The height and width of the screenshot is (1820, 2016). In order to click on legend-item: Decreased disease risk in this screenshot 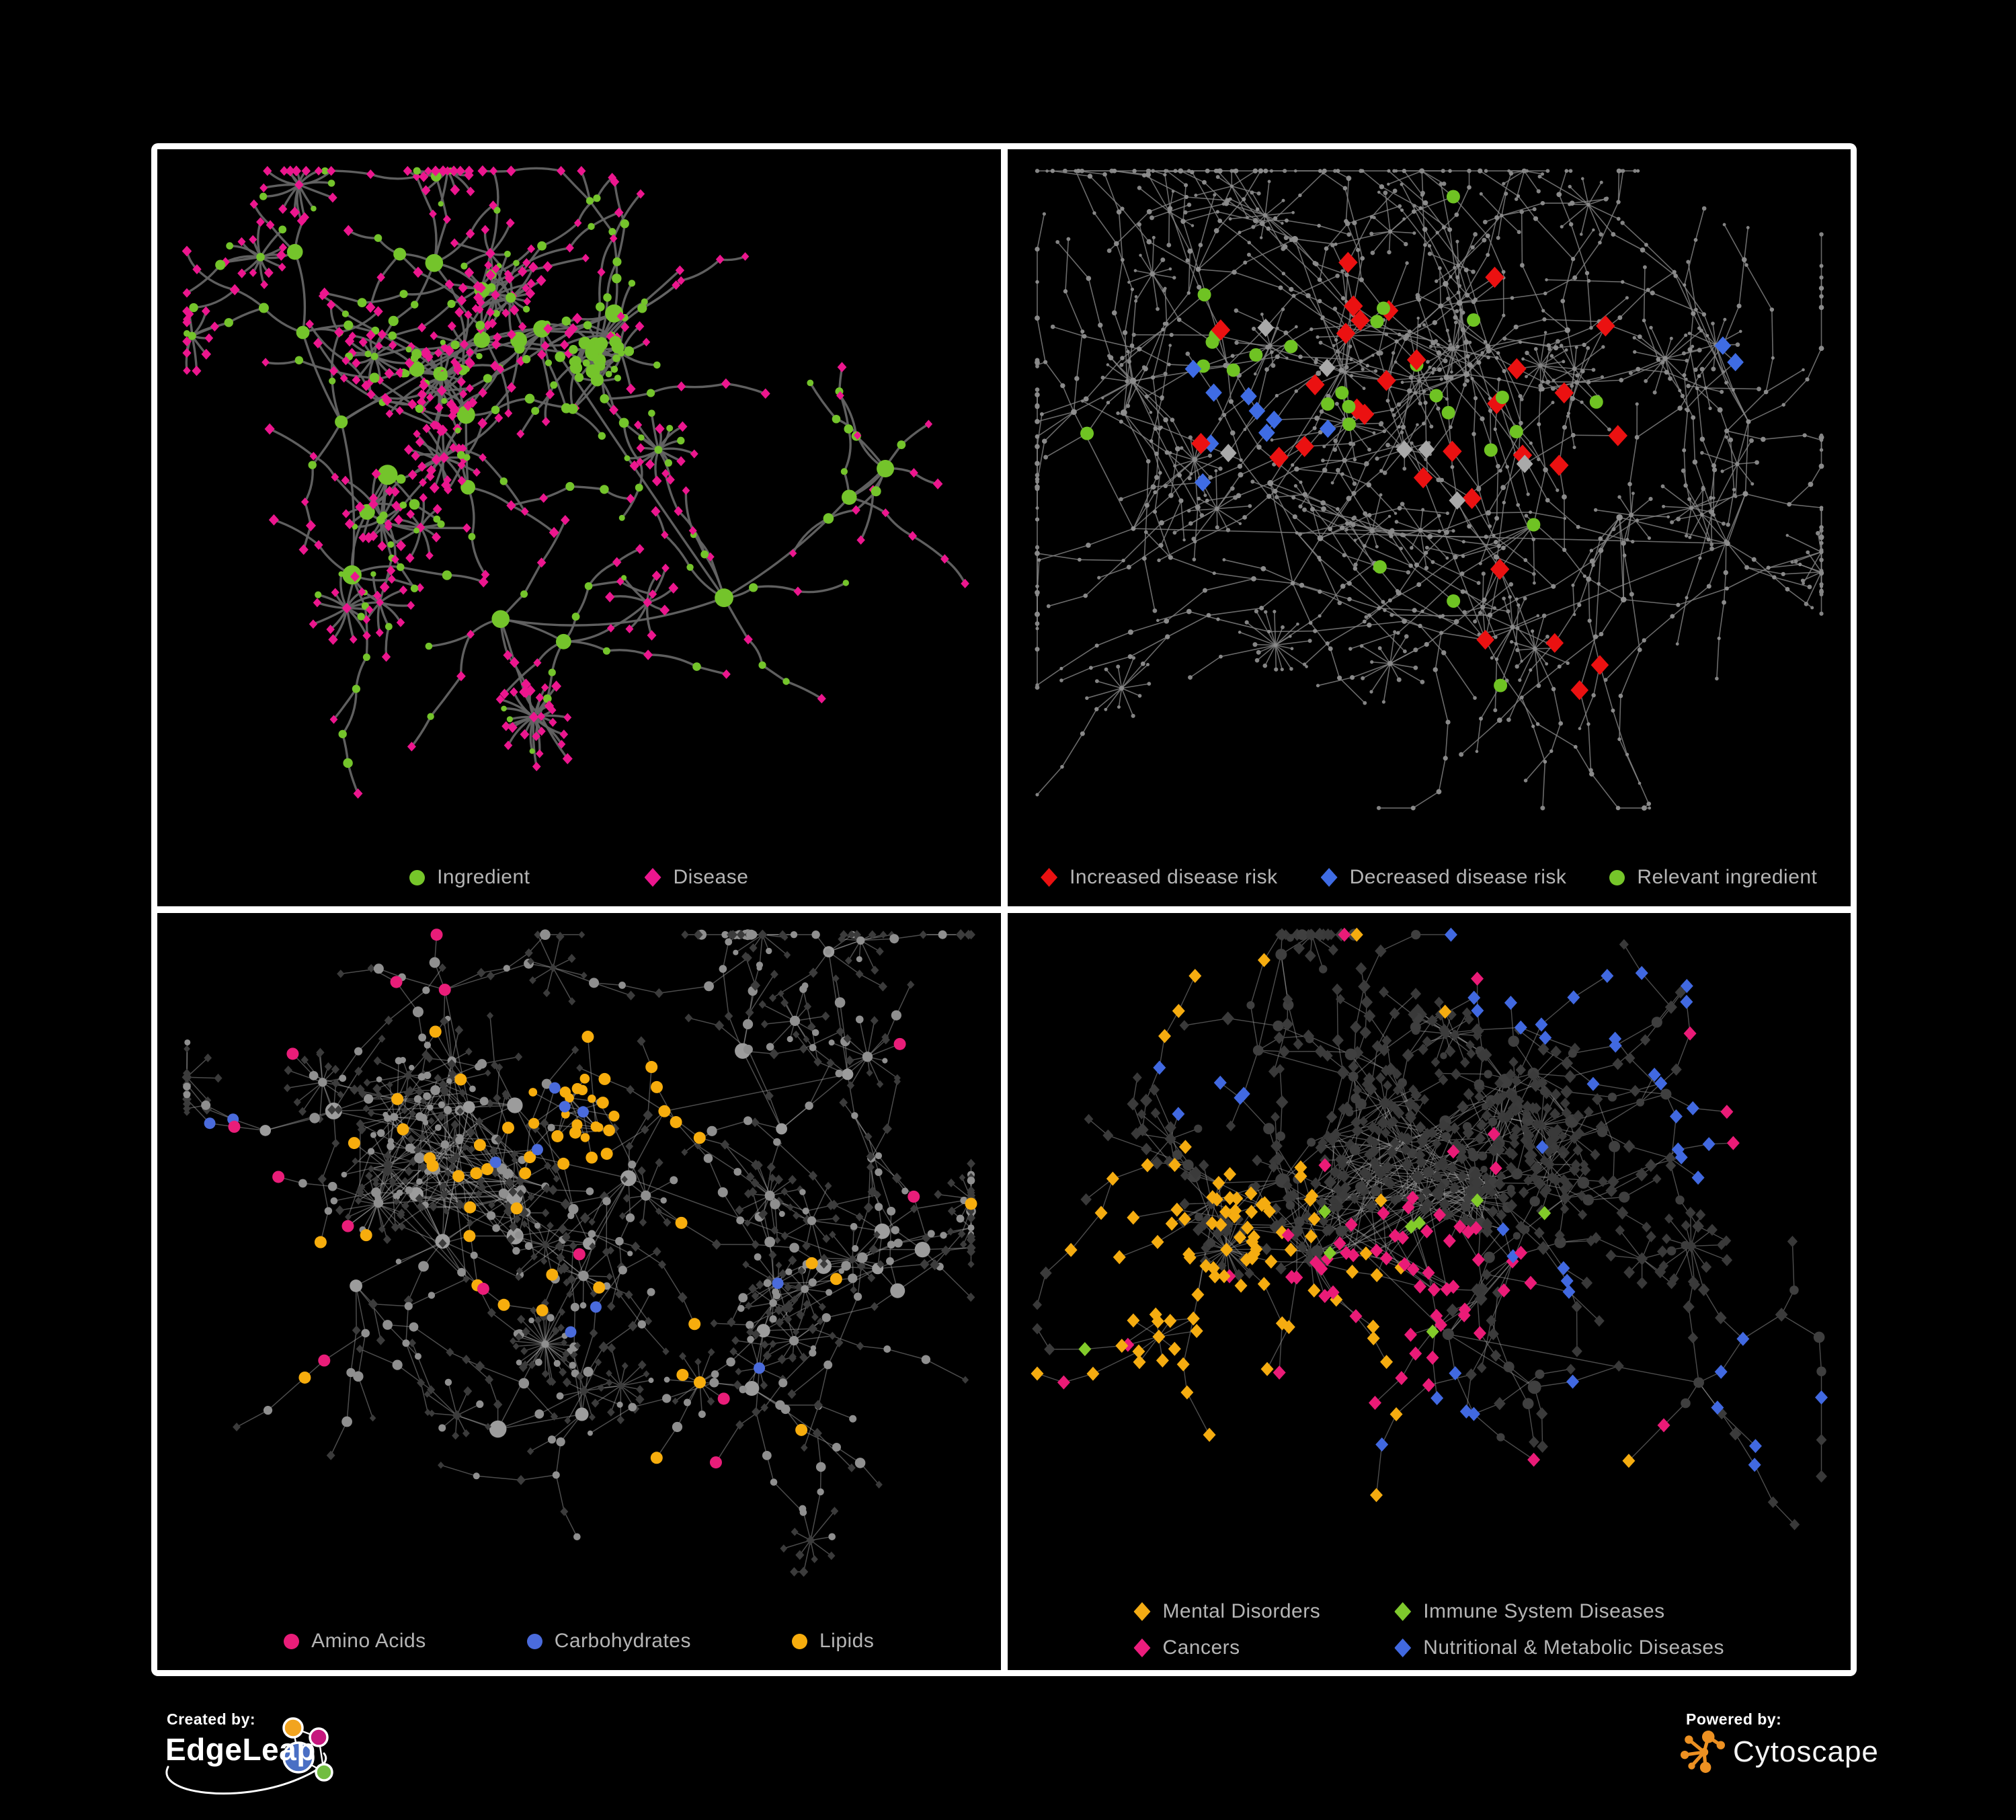, I will do `click(1443, 877)`.